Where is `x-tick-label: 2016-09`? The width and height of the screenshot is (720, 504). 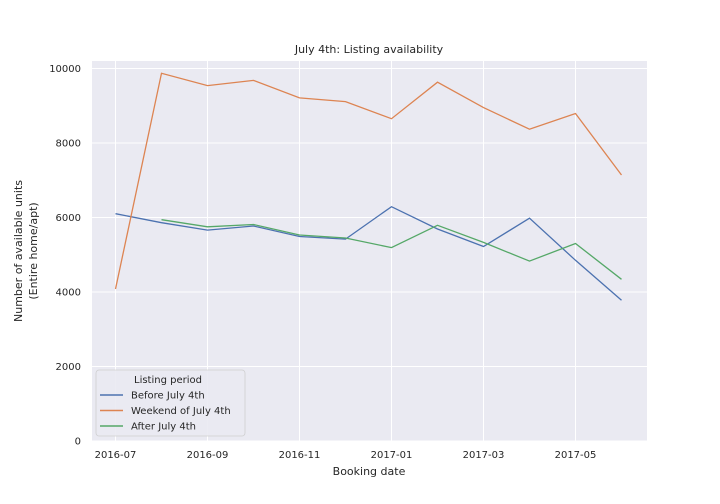
x-tick-label: 2016-09 is located at coordinates (208, 455).